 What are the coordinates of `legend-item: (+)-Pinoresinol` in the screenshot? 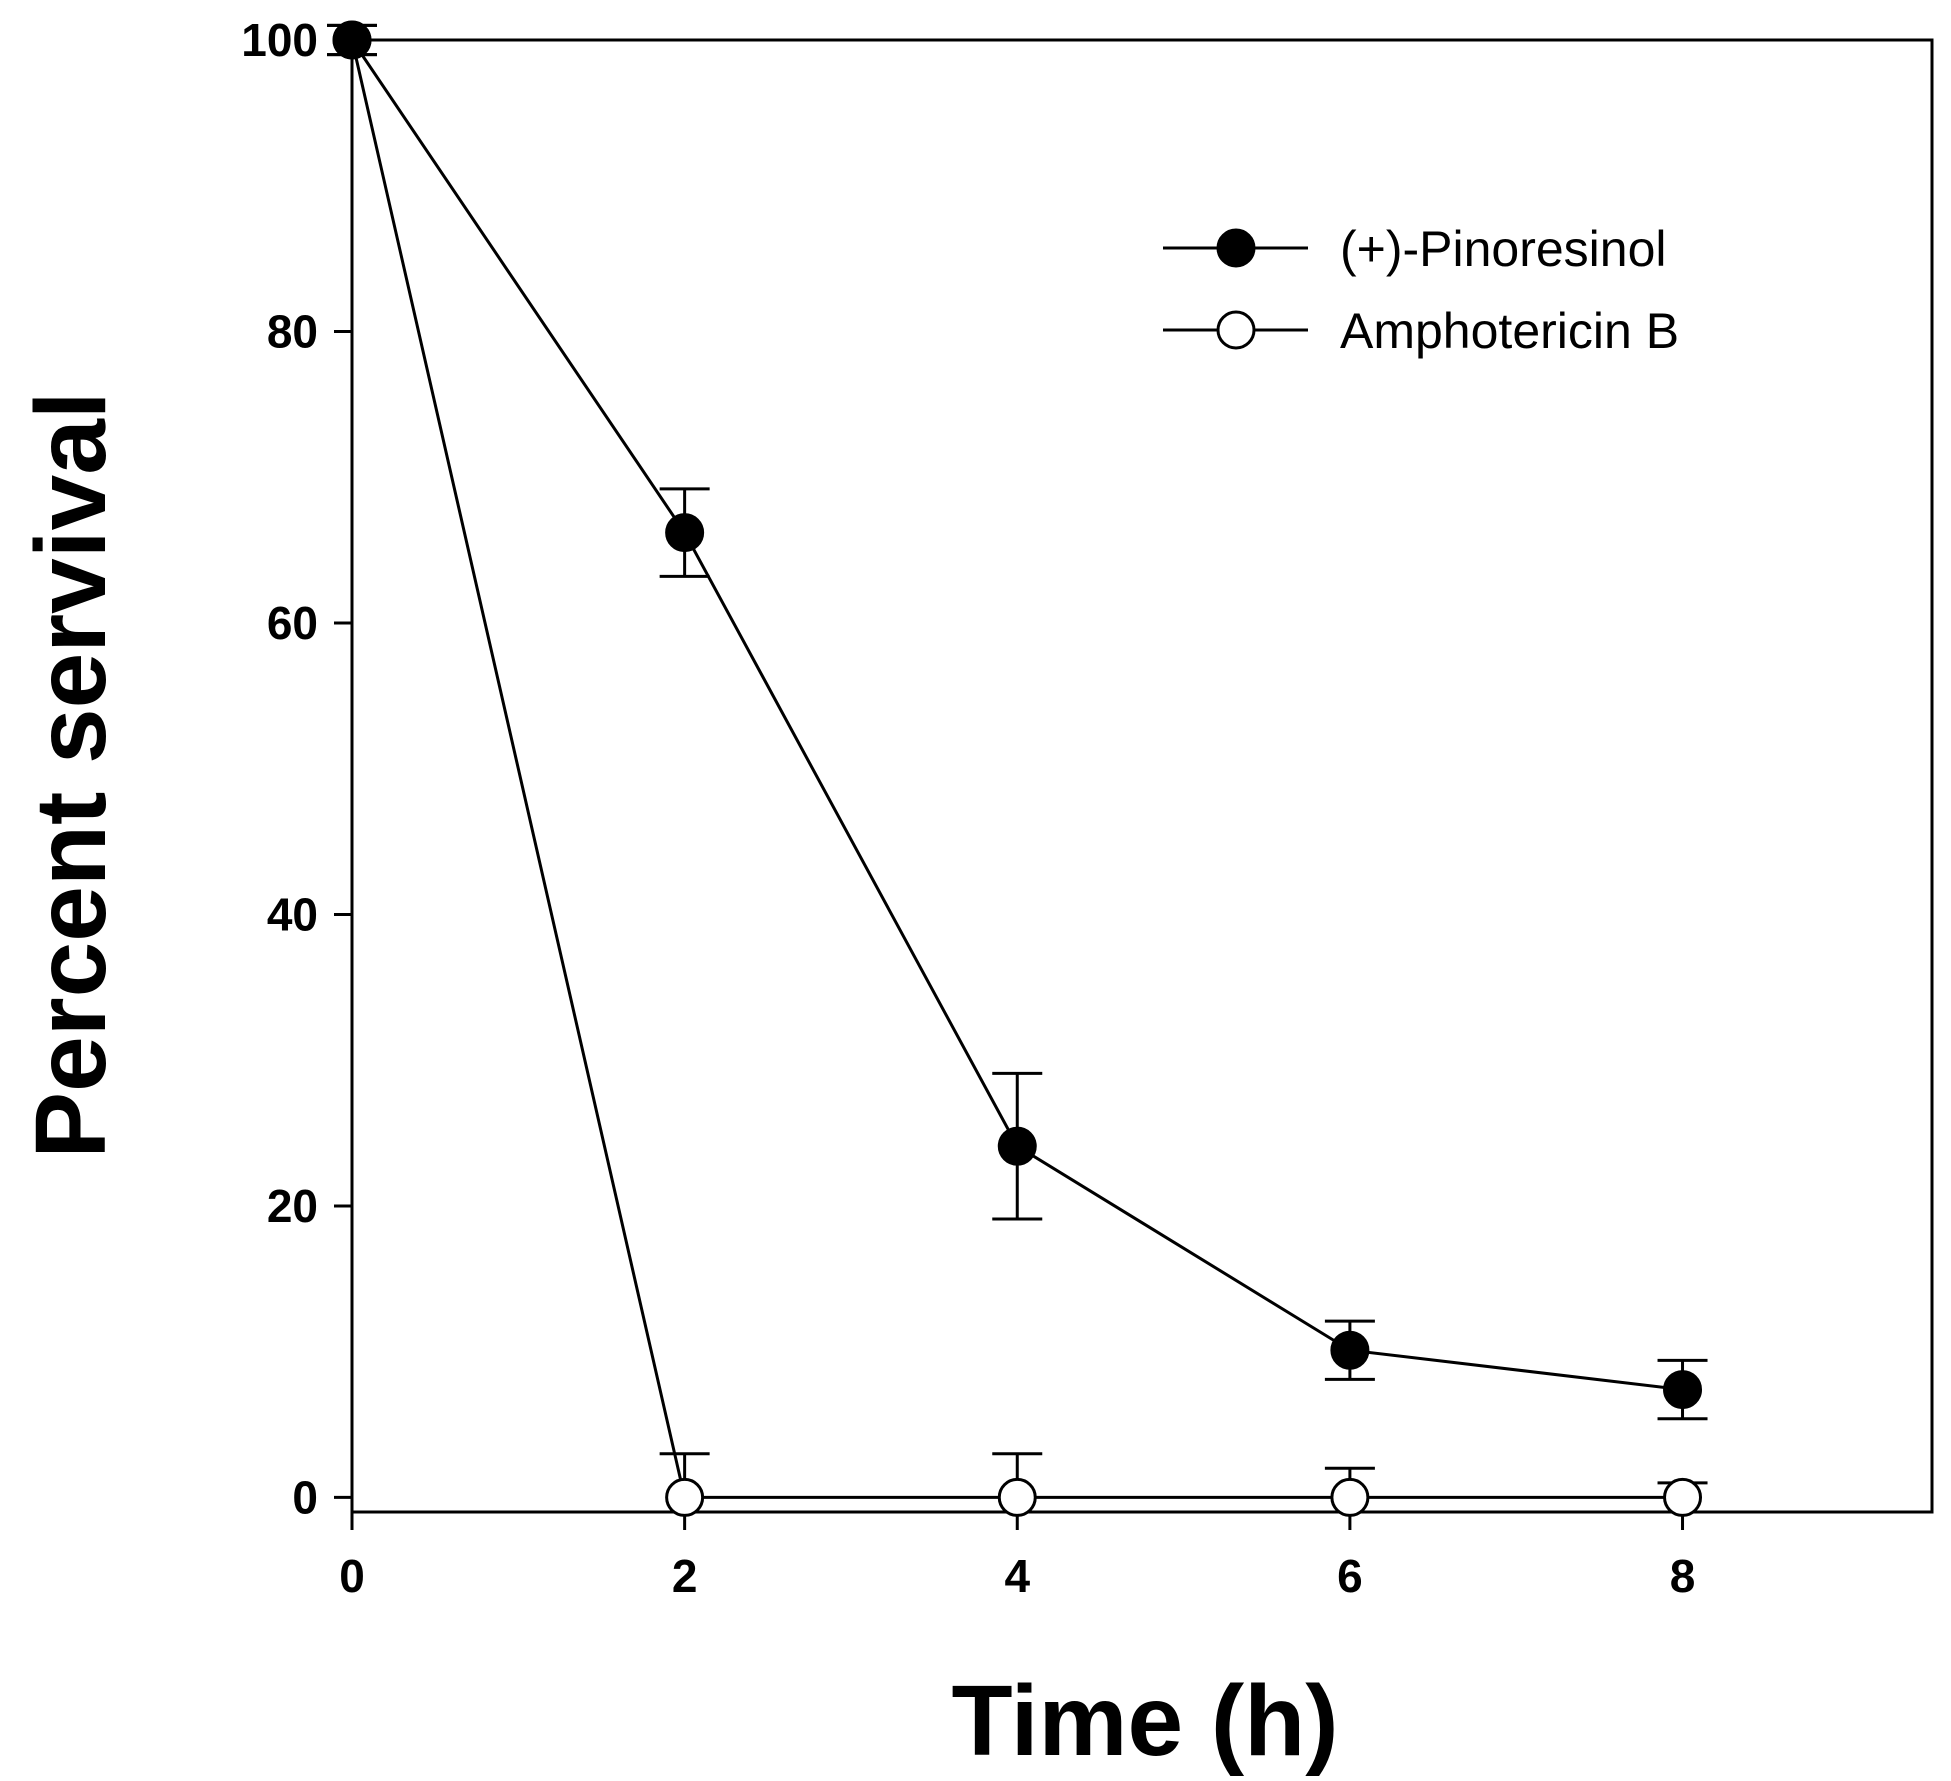 It's located at (1415, 249).